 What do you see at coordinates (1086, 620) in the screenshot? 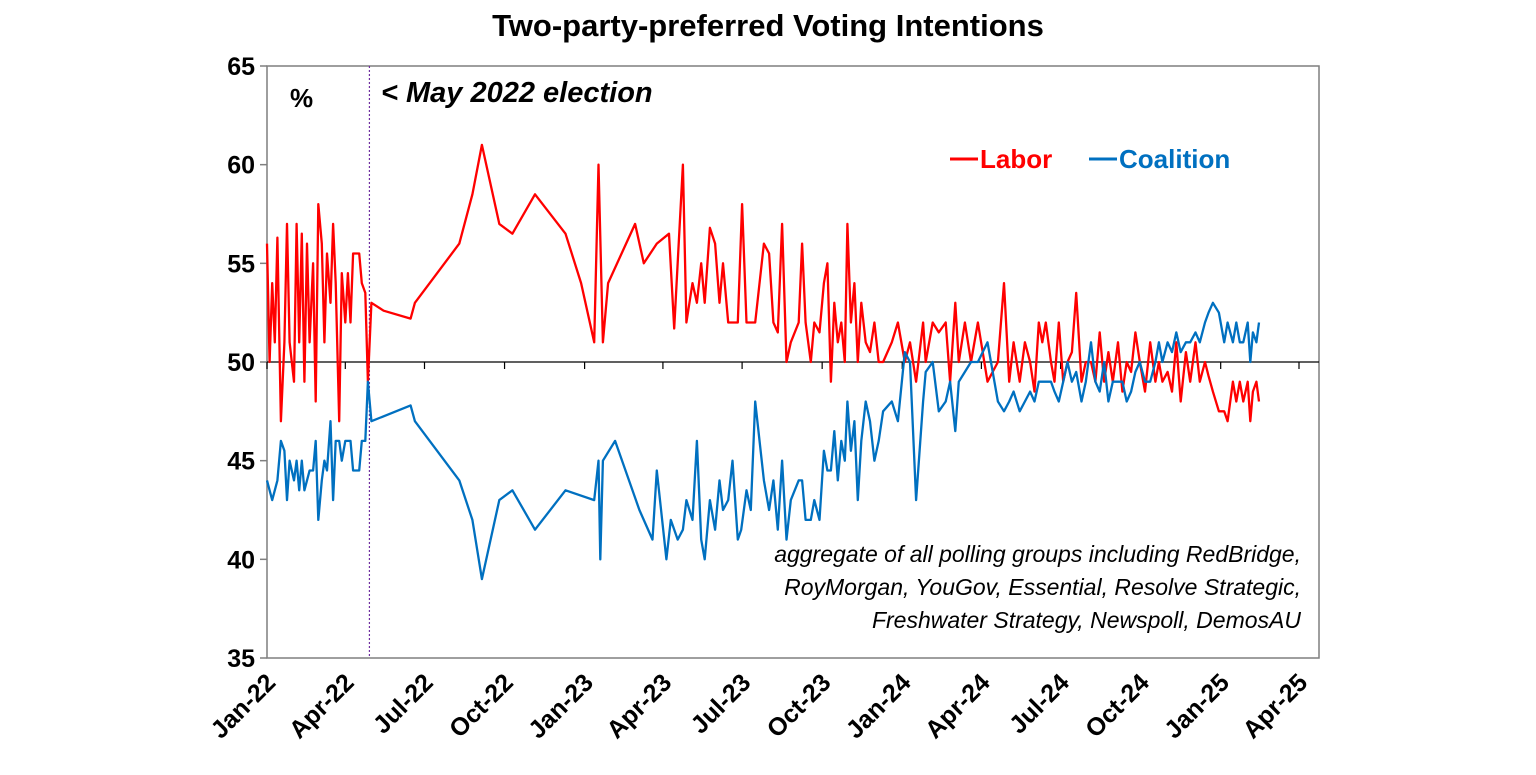
I see `source-note-line-3: Freshwater Strategy, Newspoll, DemosAU` at bounding box center [1086, 620].